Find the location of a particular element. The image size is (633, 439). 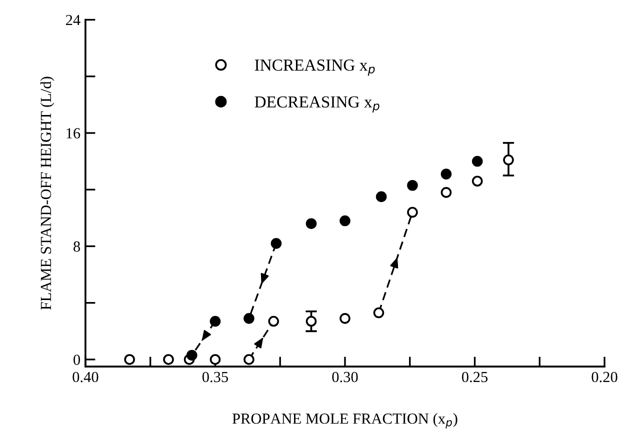

legend-label: DECREASING x$_{p}$ is located at coordinates (317, 104).